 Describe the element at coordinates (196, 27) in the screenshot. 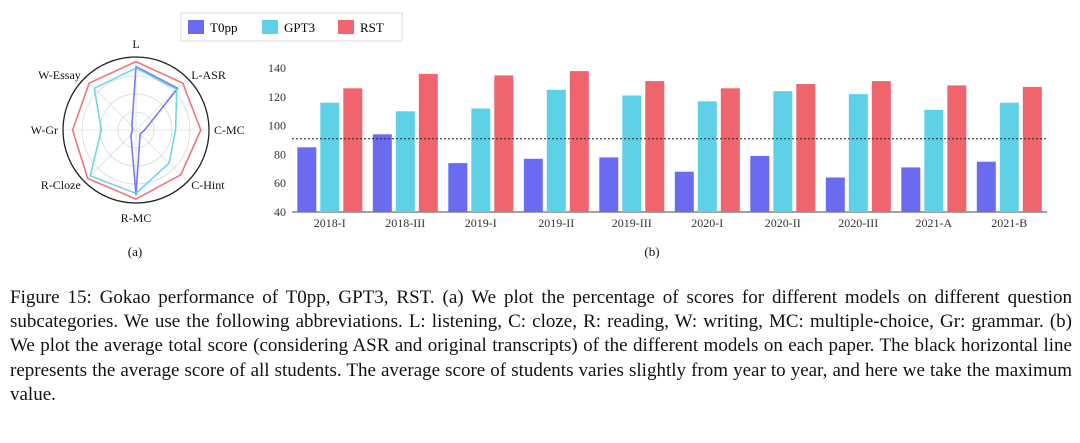

I see `legend-swatch-t0pp` at that location.